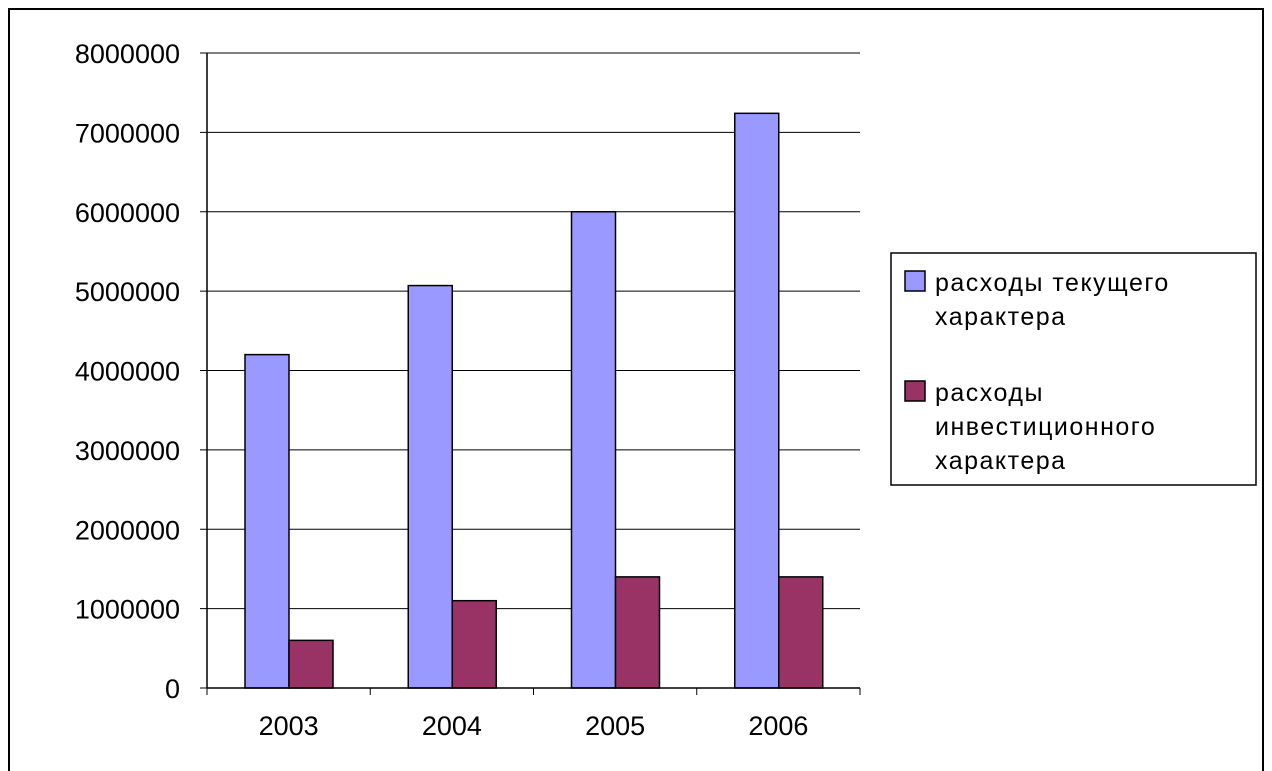  Describe the element at coordinates (127, 372) in the screenshot. I see `y-tick-label: 4000000` at that location.